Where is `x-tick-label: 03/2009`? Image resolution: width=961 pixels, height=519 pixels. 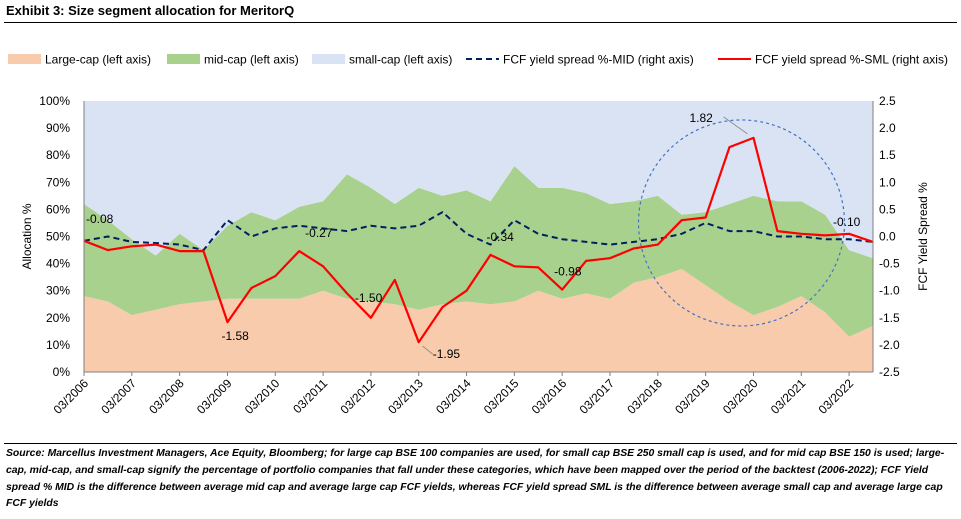
x-tick-label: 03/2009 is located at coordinates (214, 396).